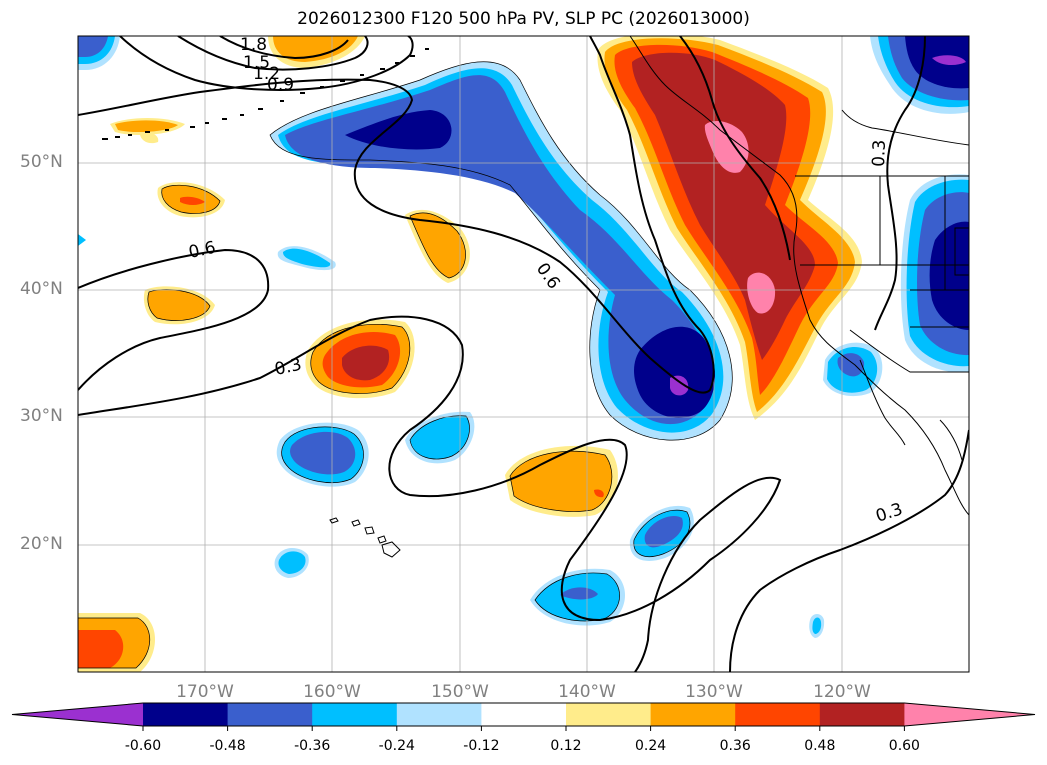  Describe the element at coordinates (143, 746) in the screenshot. I see `colorbar-tick-label: -0.60` at that location.